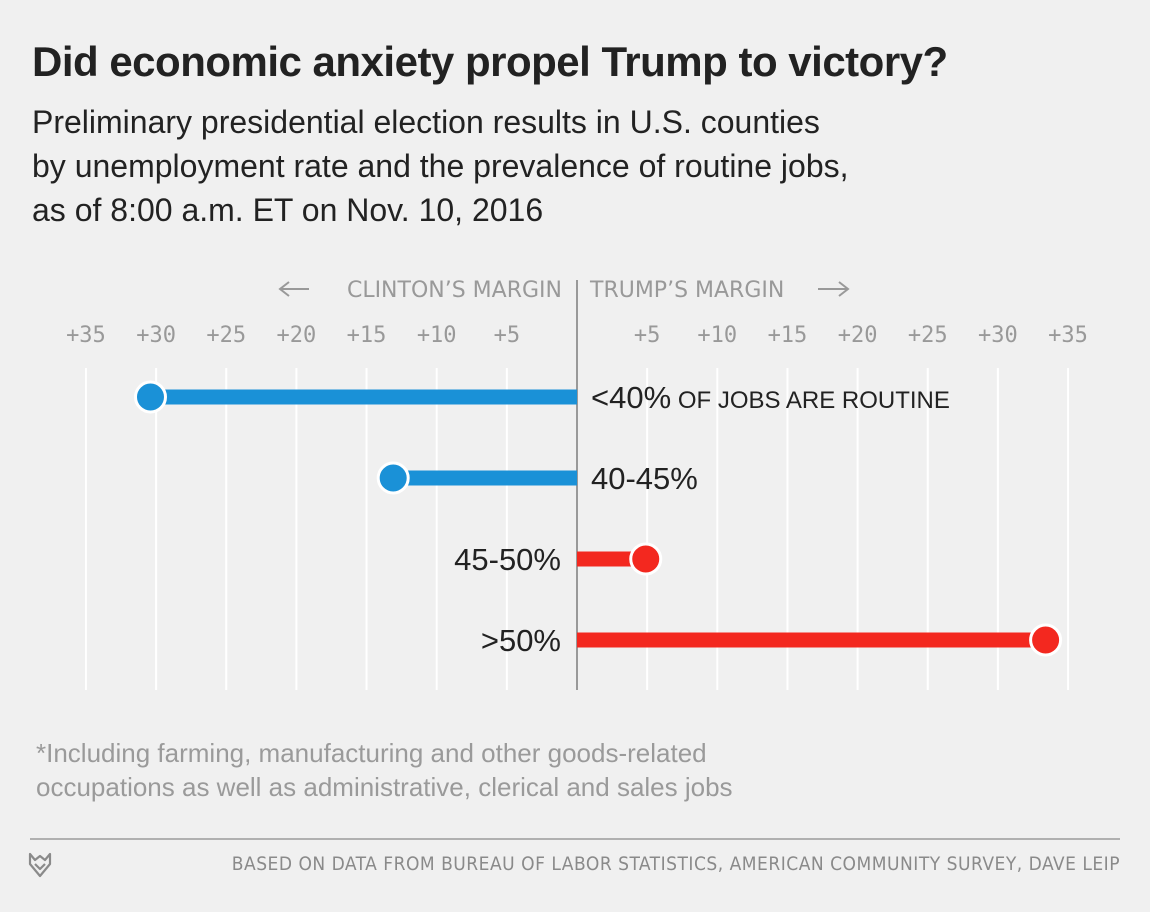 The width and height of the screenshot is (1150, 912). I want to click on tick-label-12: +30, so click(998, 335).